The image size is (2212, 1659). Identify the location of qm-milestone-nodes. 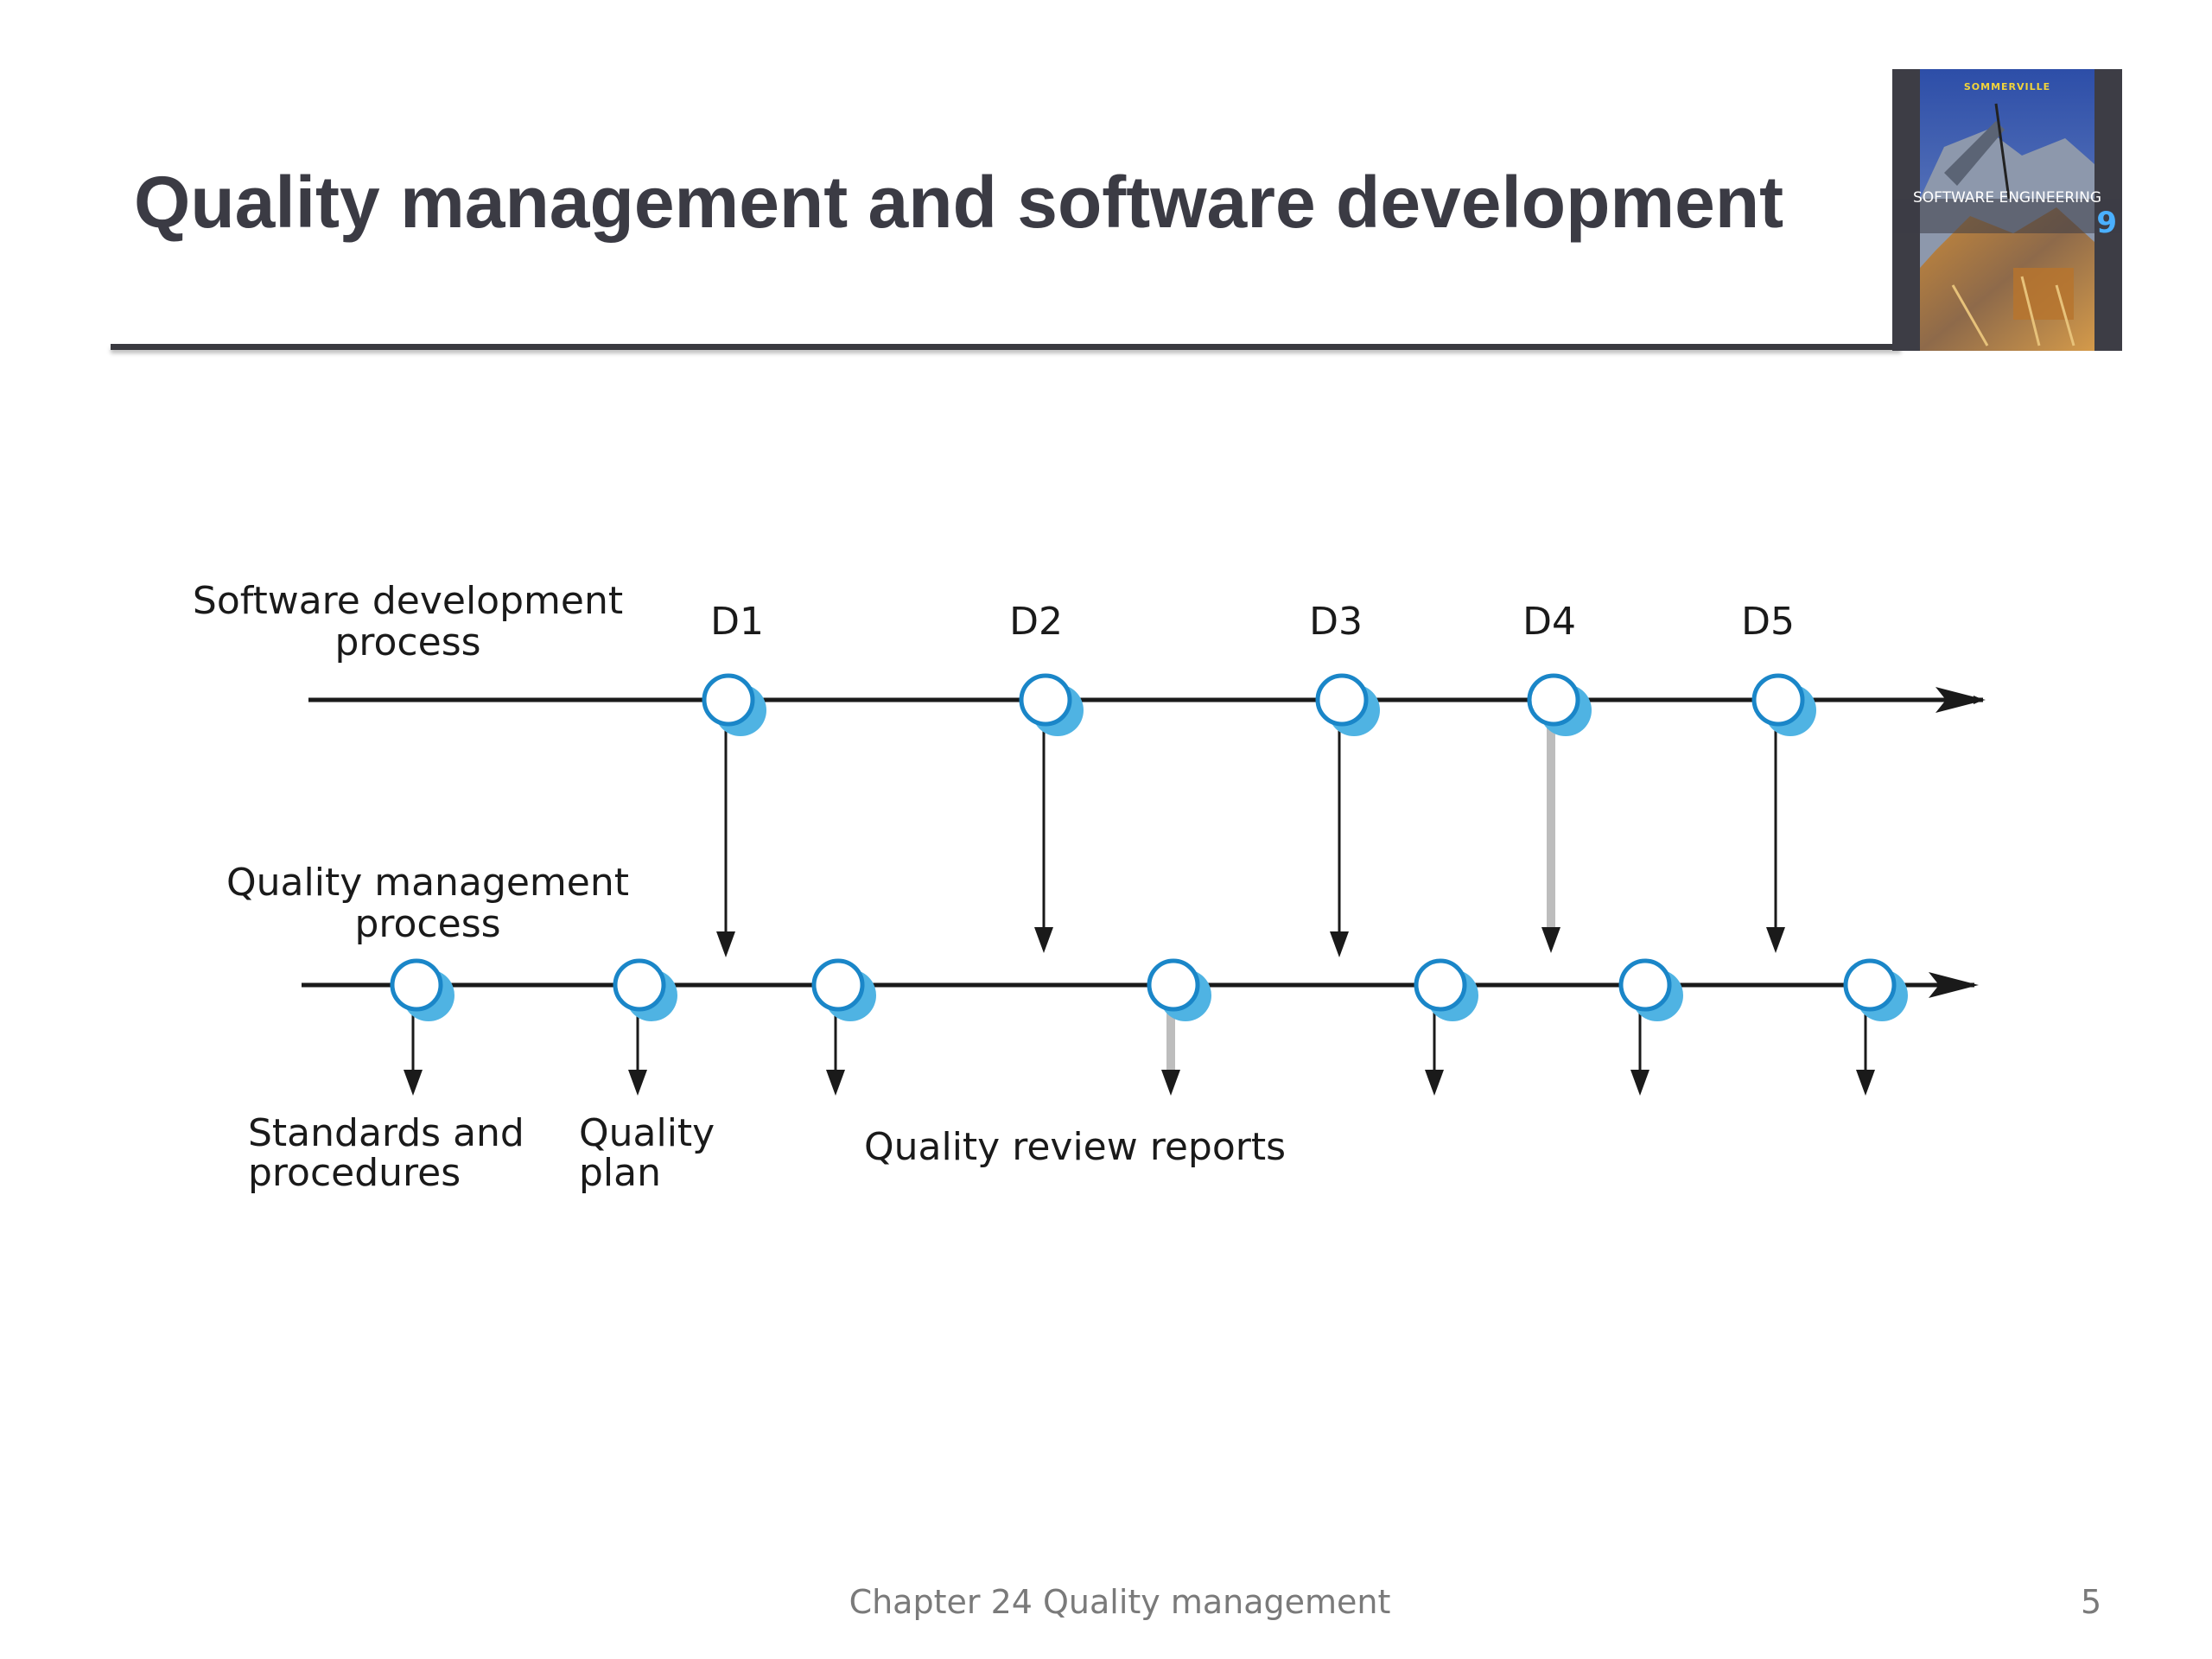
(1149, 990).